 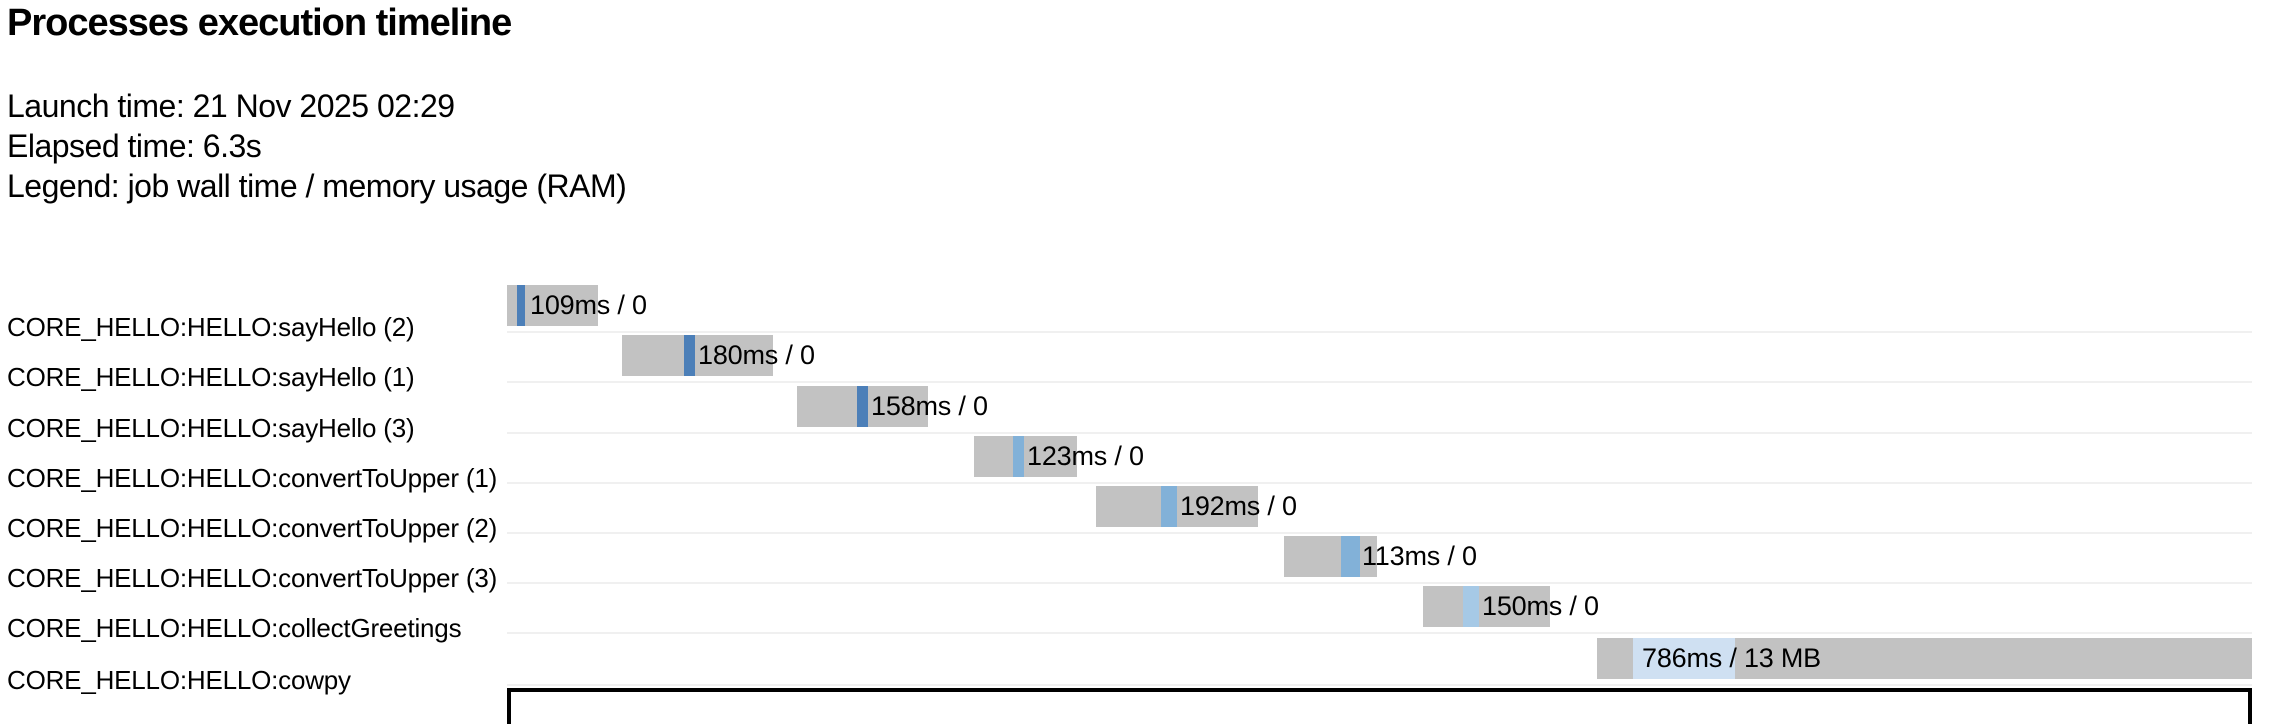 What do you see at coordinates (211, 428) in the screenshot?
I see `process-label: CORE_HELLO:HELLO:sayHello (3)` at bounding box center [211, 428].